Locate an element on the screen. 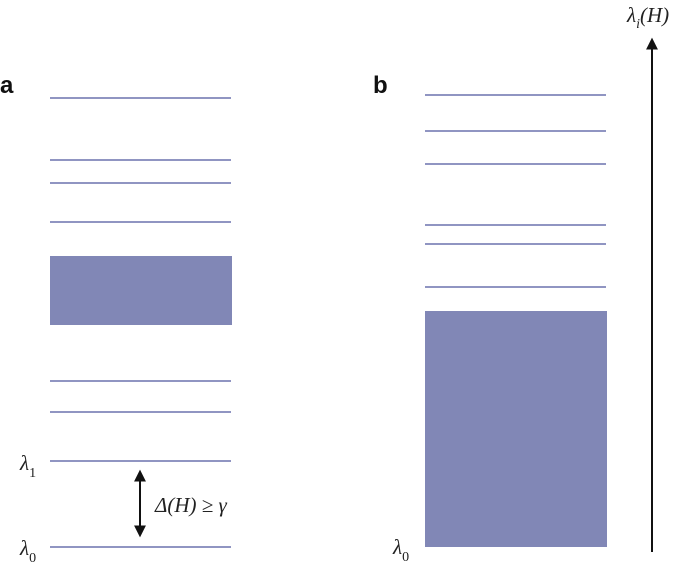 This screenshot has height=567, width=675. argument: (H) is located at coordinates (654, 15).